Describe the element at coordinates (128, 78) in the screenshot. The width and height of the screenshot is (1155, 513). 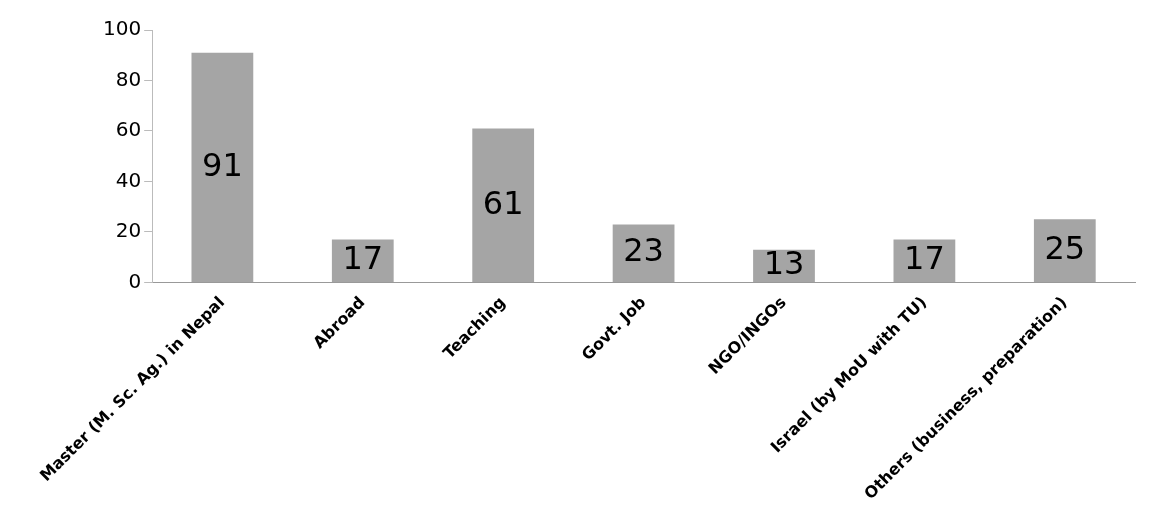
I see `y-tick-label: 80` at that location.